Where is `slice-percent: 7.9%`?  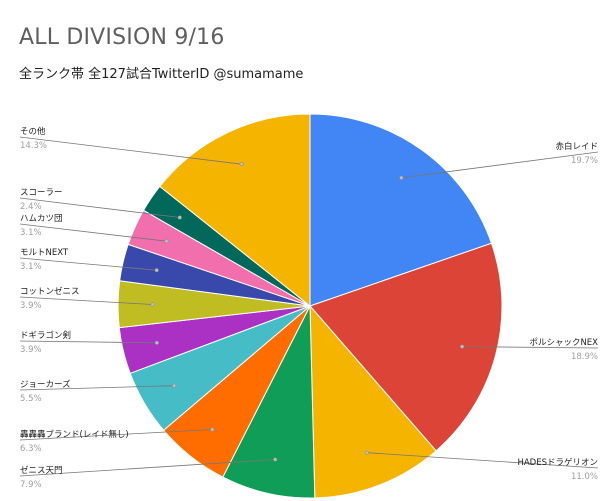
slice-percent: 7.9% is located at coordinates (31, 485).